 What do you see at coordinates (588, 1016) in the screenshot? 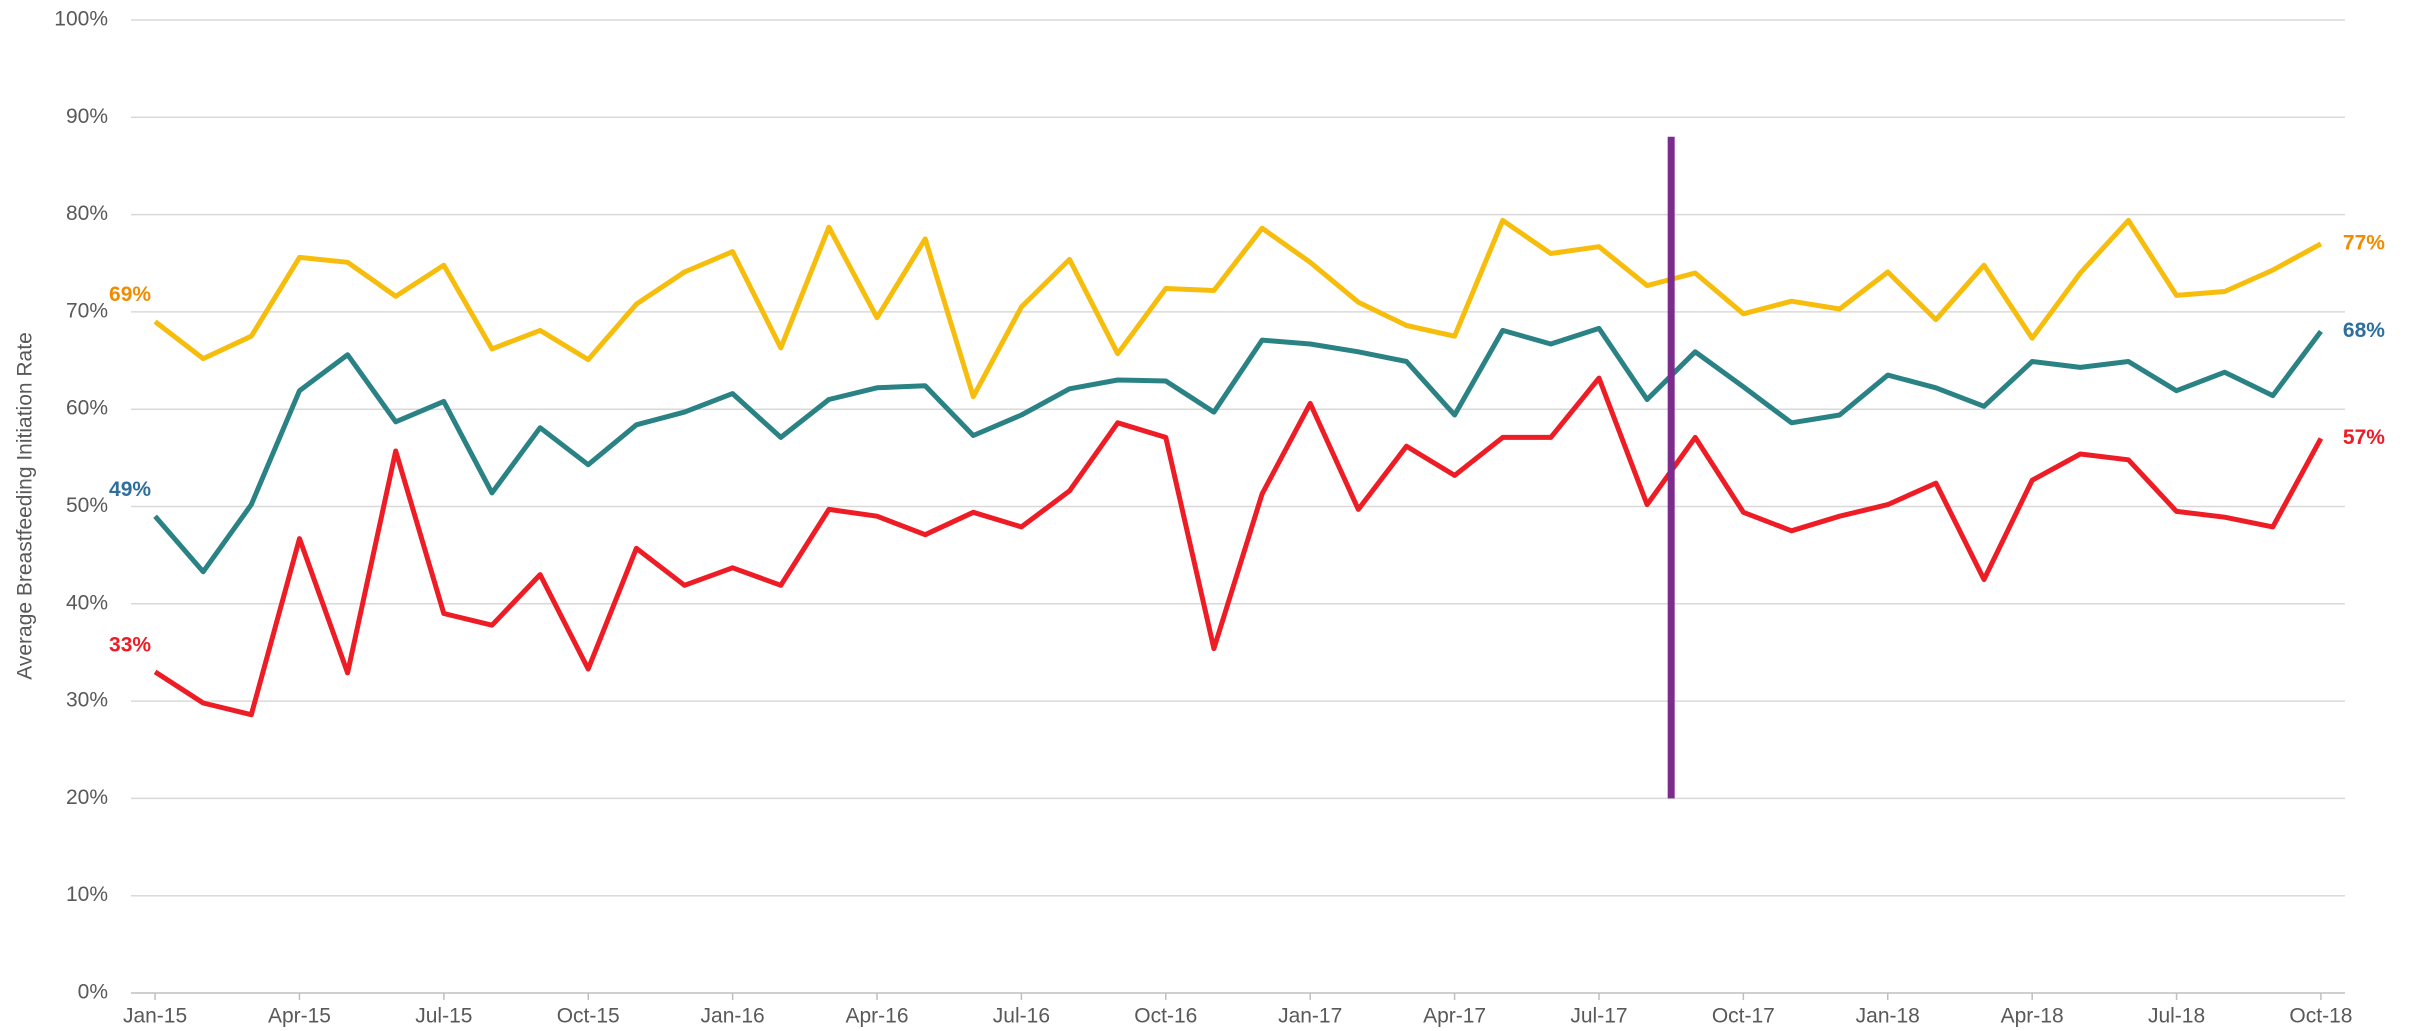
I see `x-tick-label: Oct-15` at bounding box center [588, 1016].